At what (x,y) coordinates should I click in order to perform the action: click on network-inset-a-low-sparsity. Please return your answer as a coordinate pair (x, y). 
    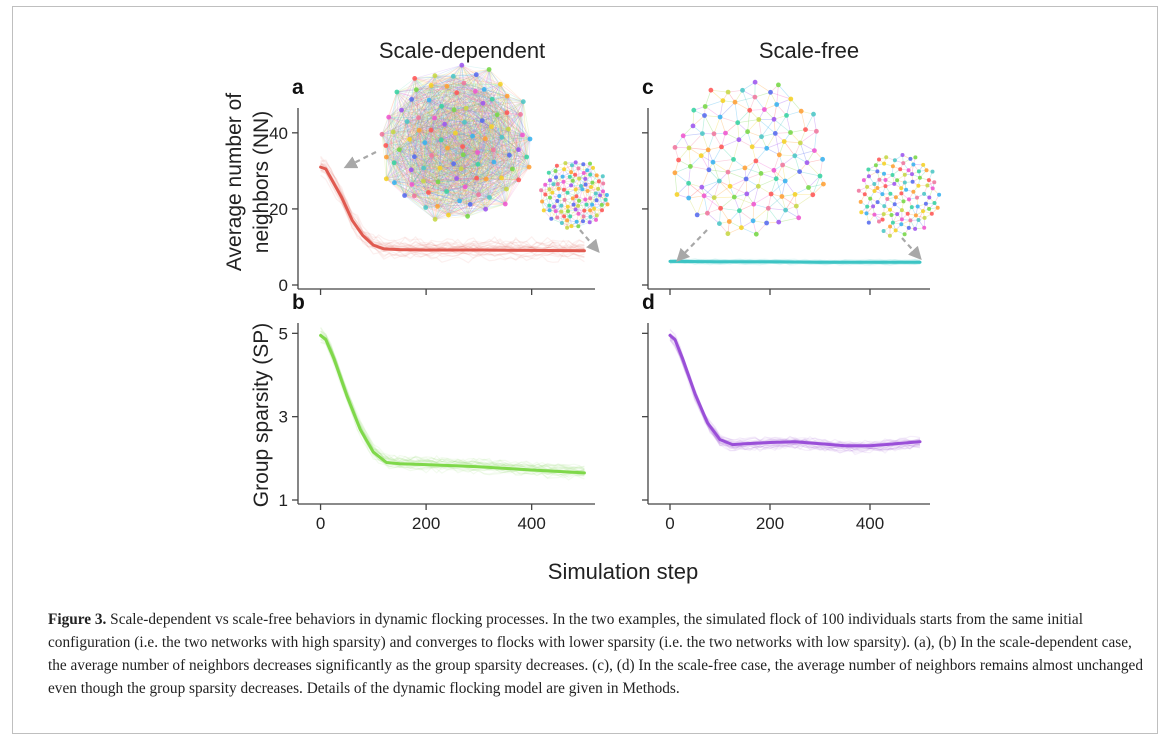
    Looking at the image, I should click on (574, 195).